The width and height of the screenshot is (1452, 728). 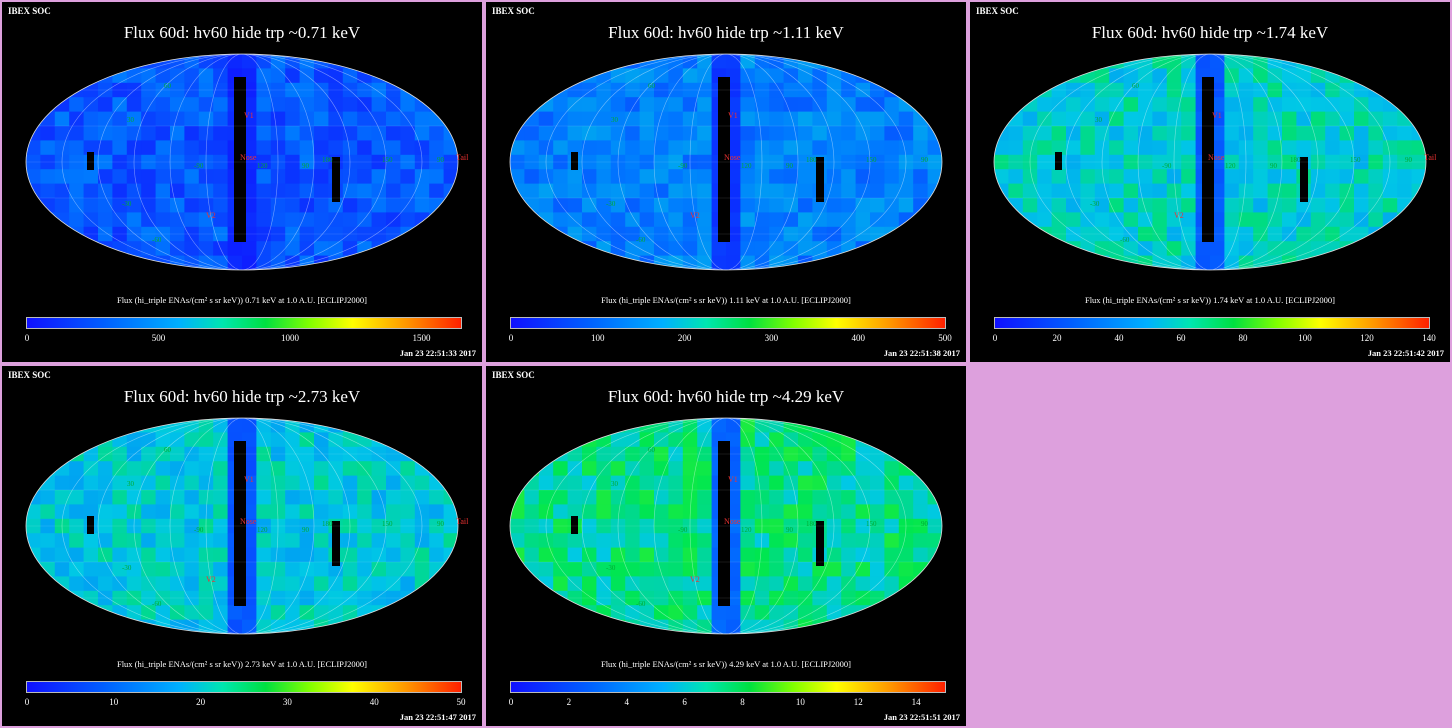 What do you see at coordinates (1405, 353) in the screenshot?
I see `timestamp: Jan 23 22:51:42 2017` at bounding box center [1405, 353].